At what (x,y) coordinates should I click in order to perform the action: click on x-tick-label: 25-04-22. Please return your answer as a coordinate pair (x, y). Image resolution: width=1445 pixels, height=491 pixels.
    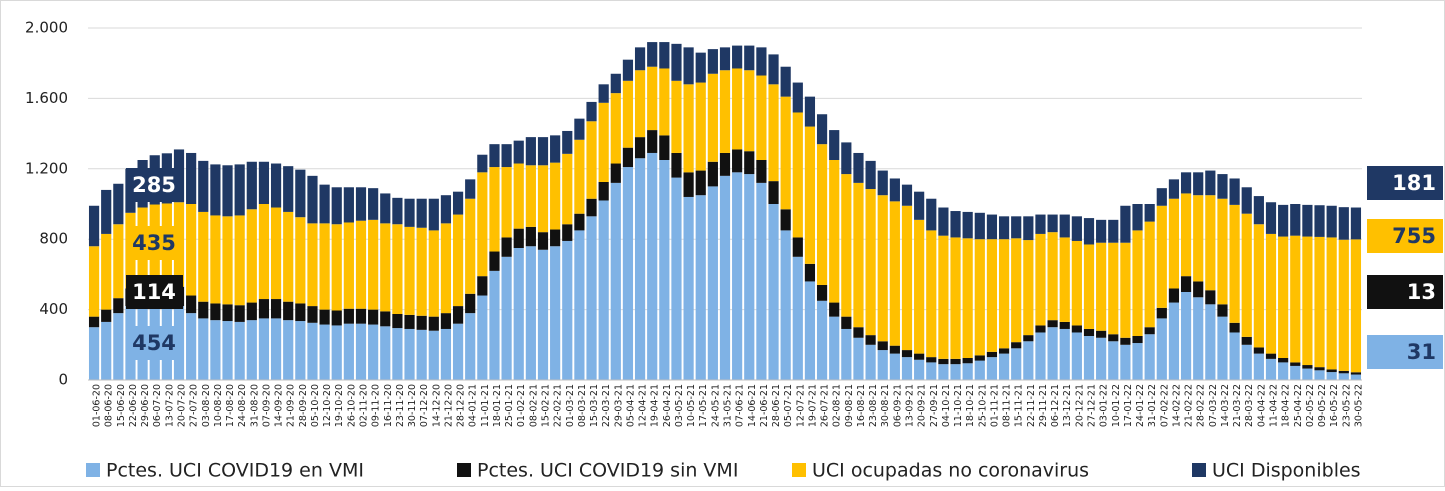
    Looking at the image, I should click on (1298, 405).